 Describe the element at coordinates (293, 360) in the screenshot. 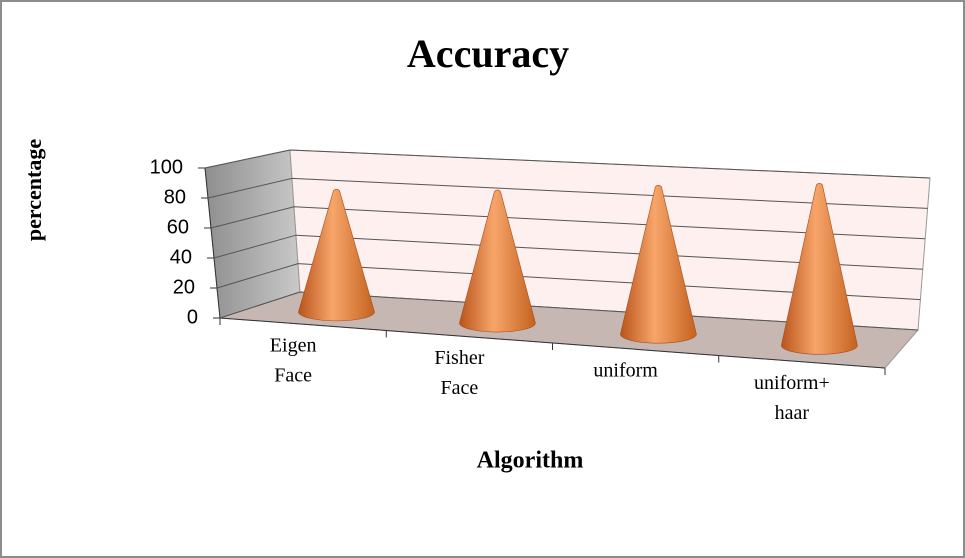

I see `x-tick-label: Eigen Face` at that location.